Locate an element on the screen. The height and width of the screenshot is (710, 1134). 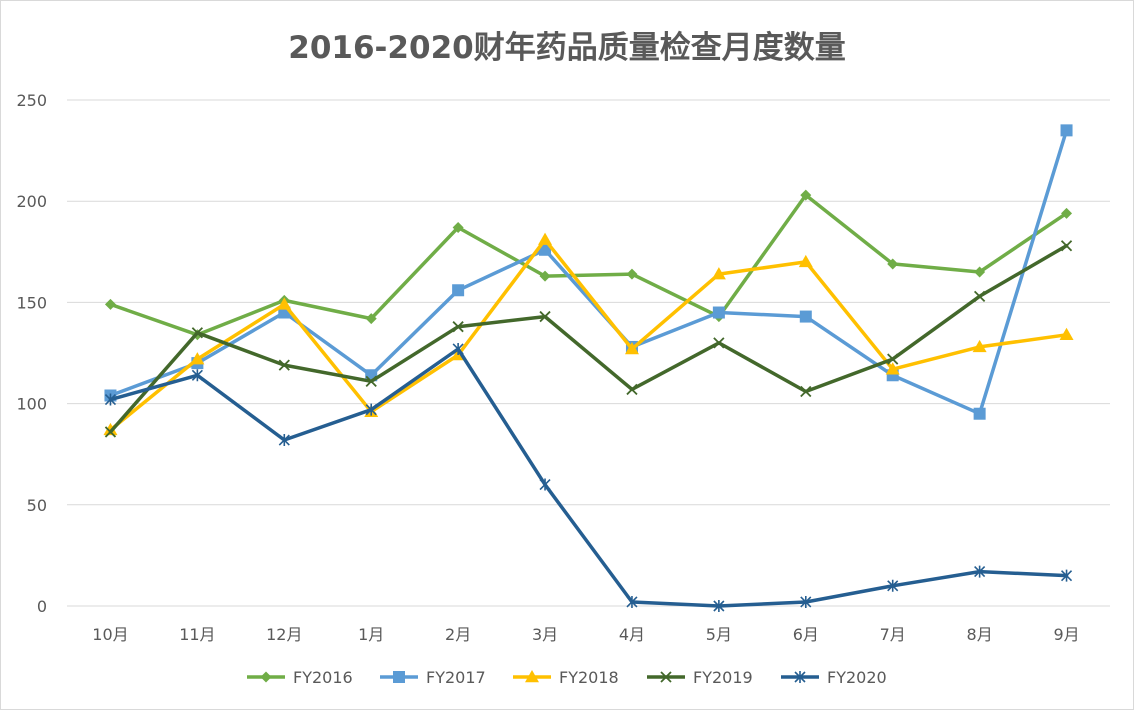
x-tick-label: 8月 is located at coordinates (980, 634).